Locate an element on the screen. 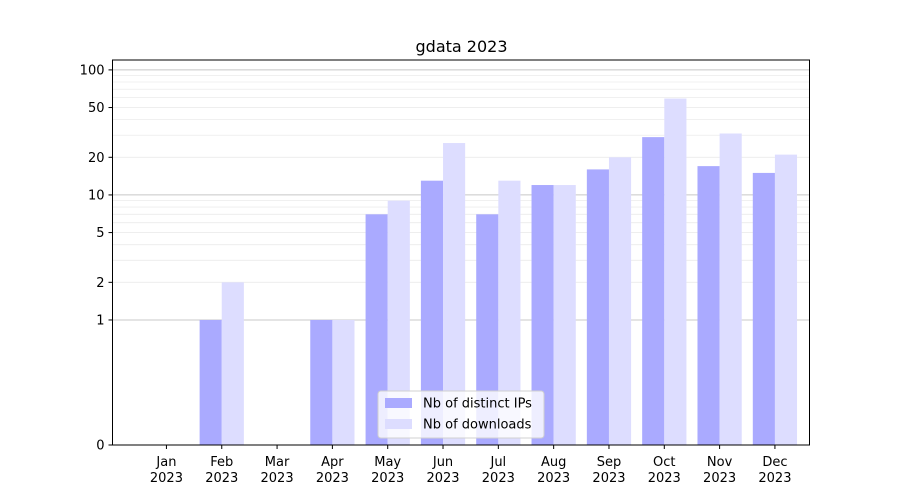  bar-distinct-ips-dec is located at coordinates (763, 308).